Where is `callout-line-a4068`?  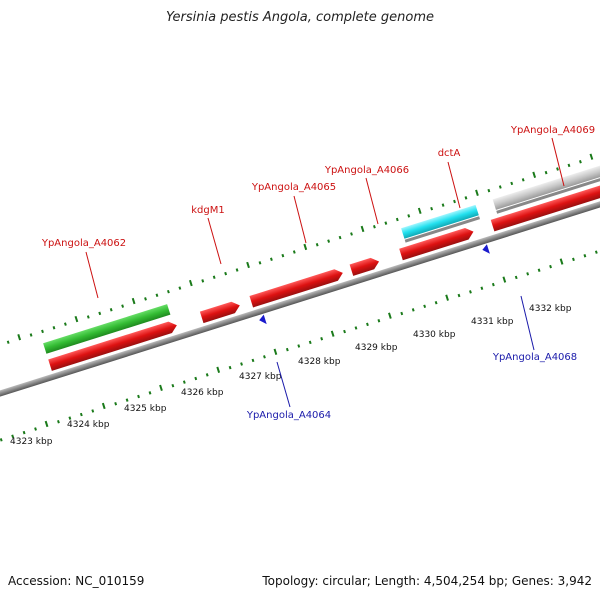 callout-line-a4068 is located at coordinates (527, 323).